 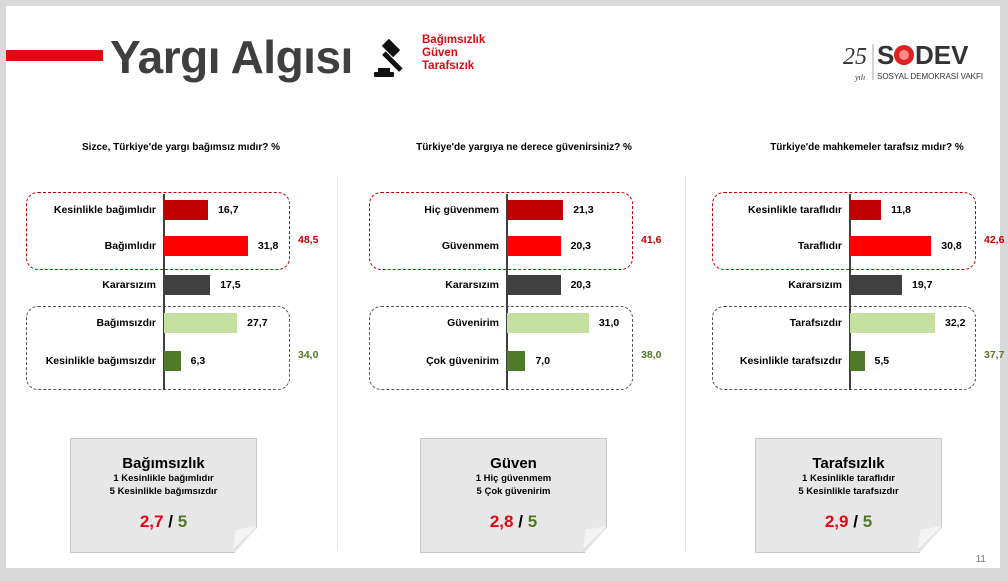 I want to click on subtitle-line: Tarafsızık, so click(x=448, y=66).